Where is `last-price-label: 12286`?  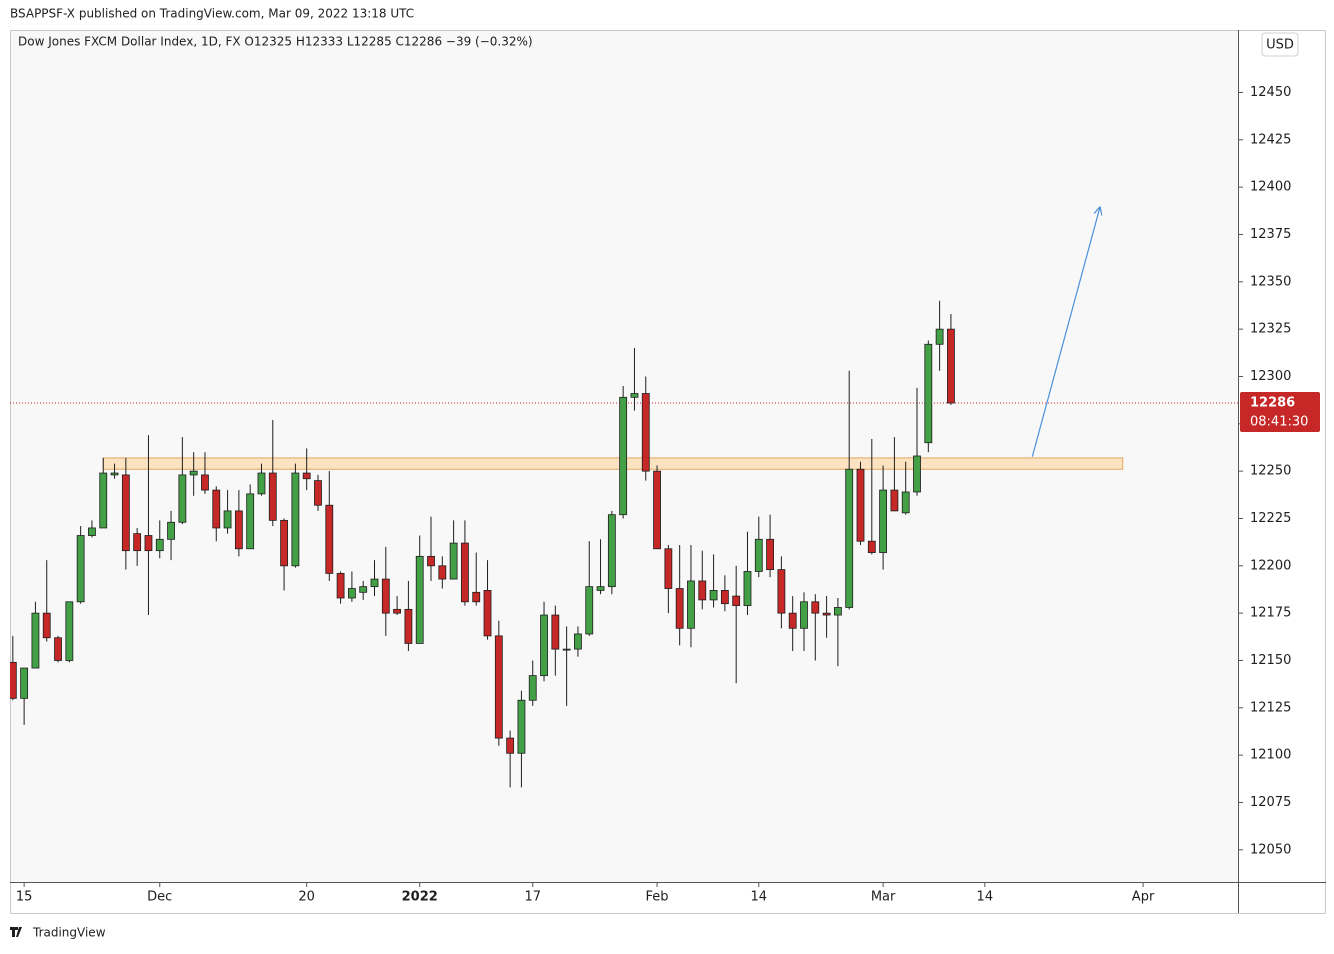 last-price-label: 12286 is located at coordinates (1272, 402).